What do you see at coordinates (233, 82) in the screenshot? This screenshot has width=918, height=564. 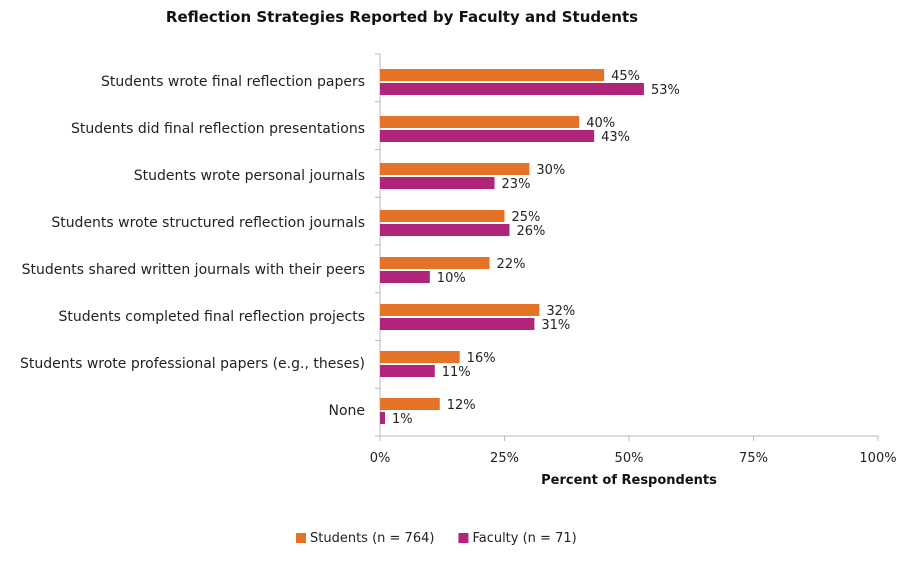 I see `category-label: Students wrote final reflection papers` at bounding box center [233, 82].